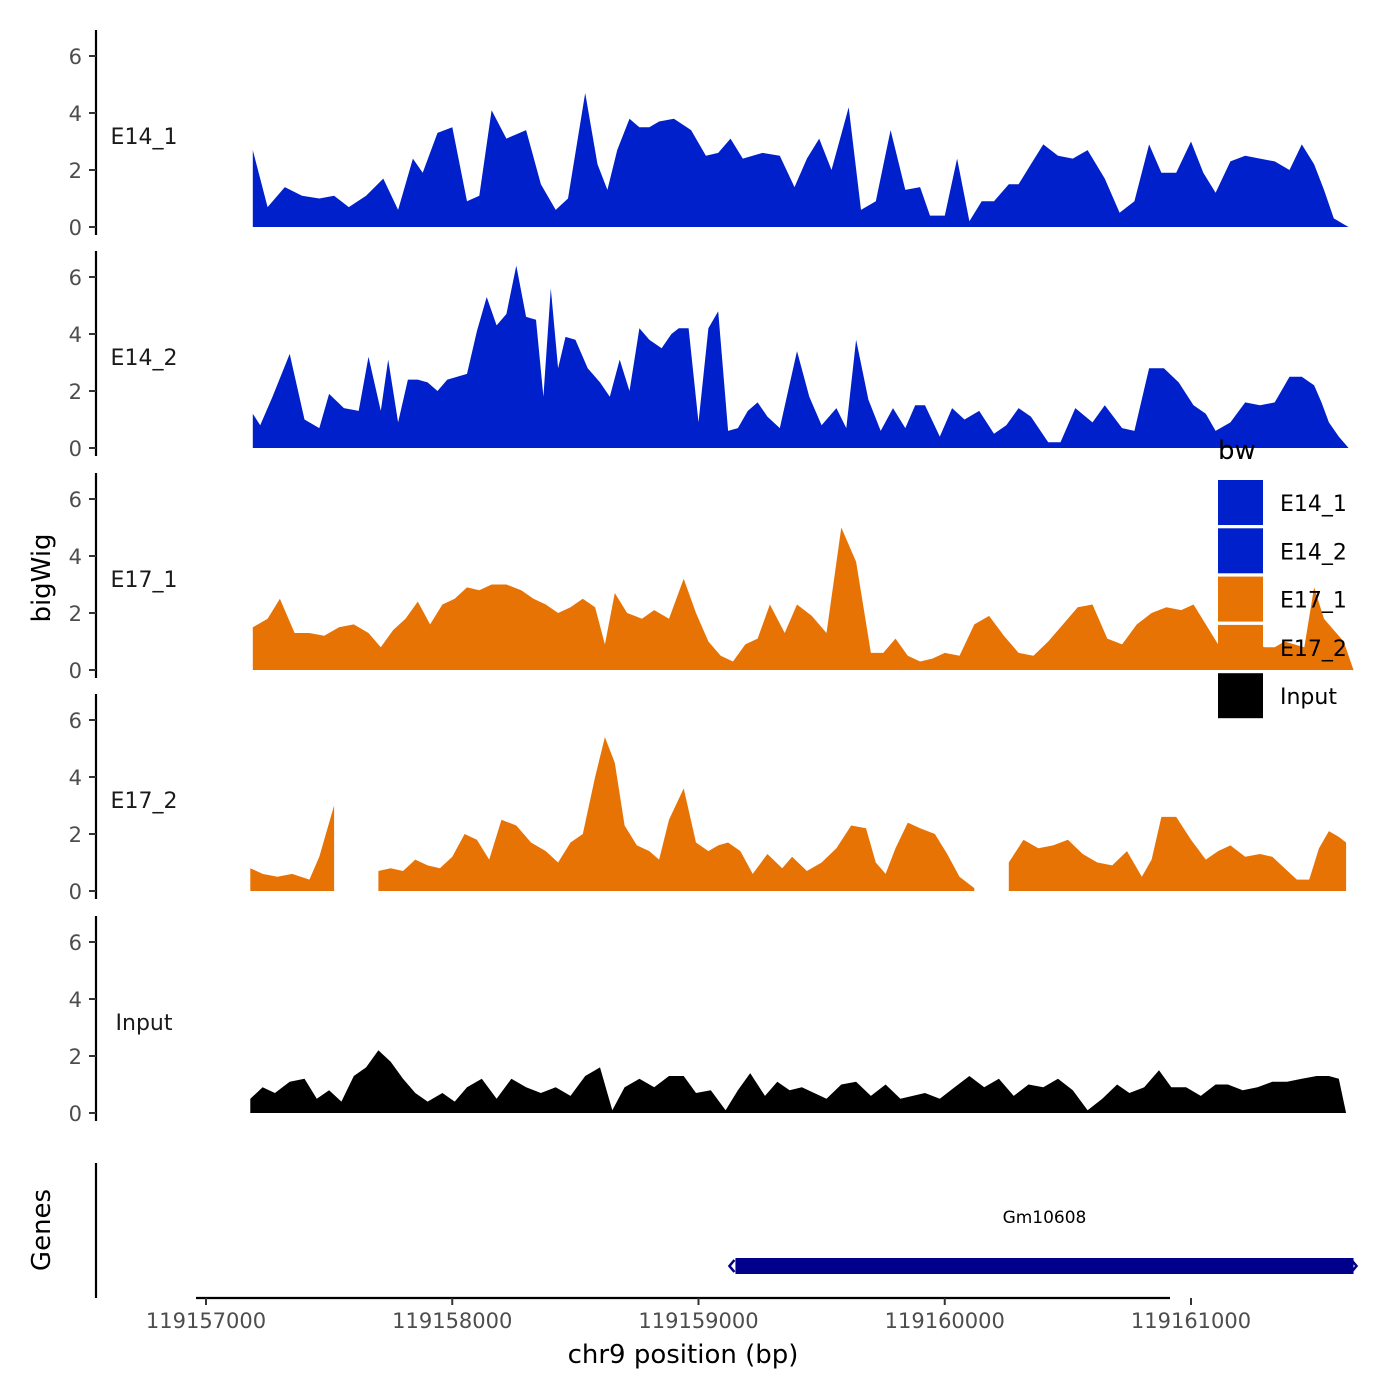 The image size is (1400, 1400). Describe the element at coordinates (452, 1321) in the screenshot. I see `x-tick-label: 119158000` at that location.